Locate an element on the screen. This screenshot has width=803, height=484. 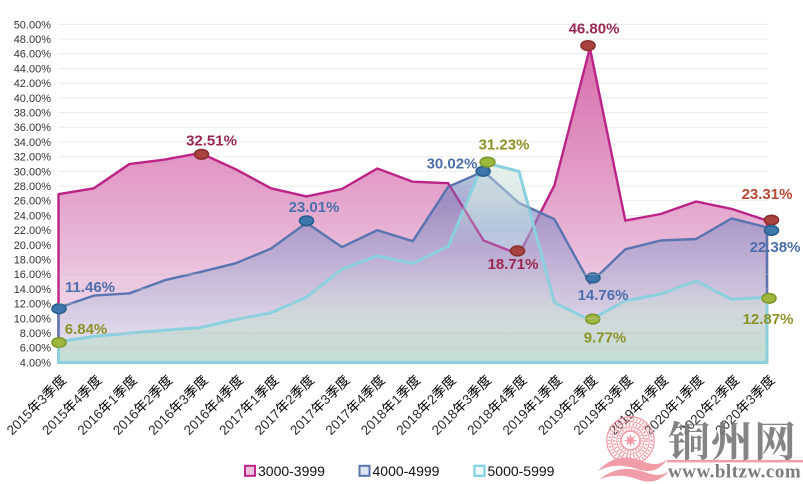
svg-text: 50.00% is located at coordinates (33, 25).